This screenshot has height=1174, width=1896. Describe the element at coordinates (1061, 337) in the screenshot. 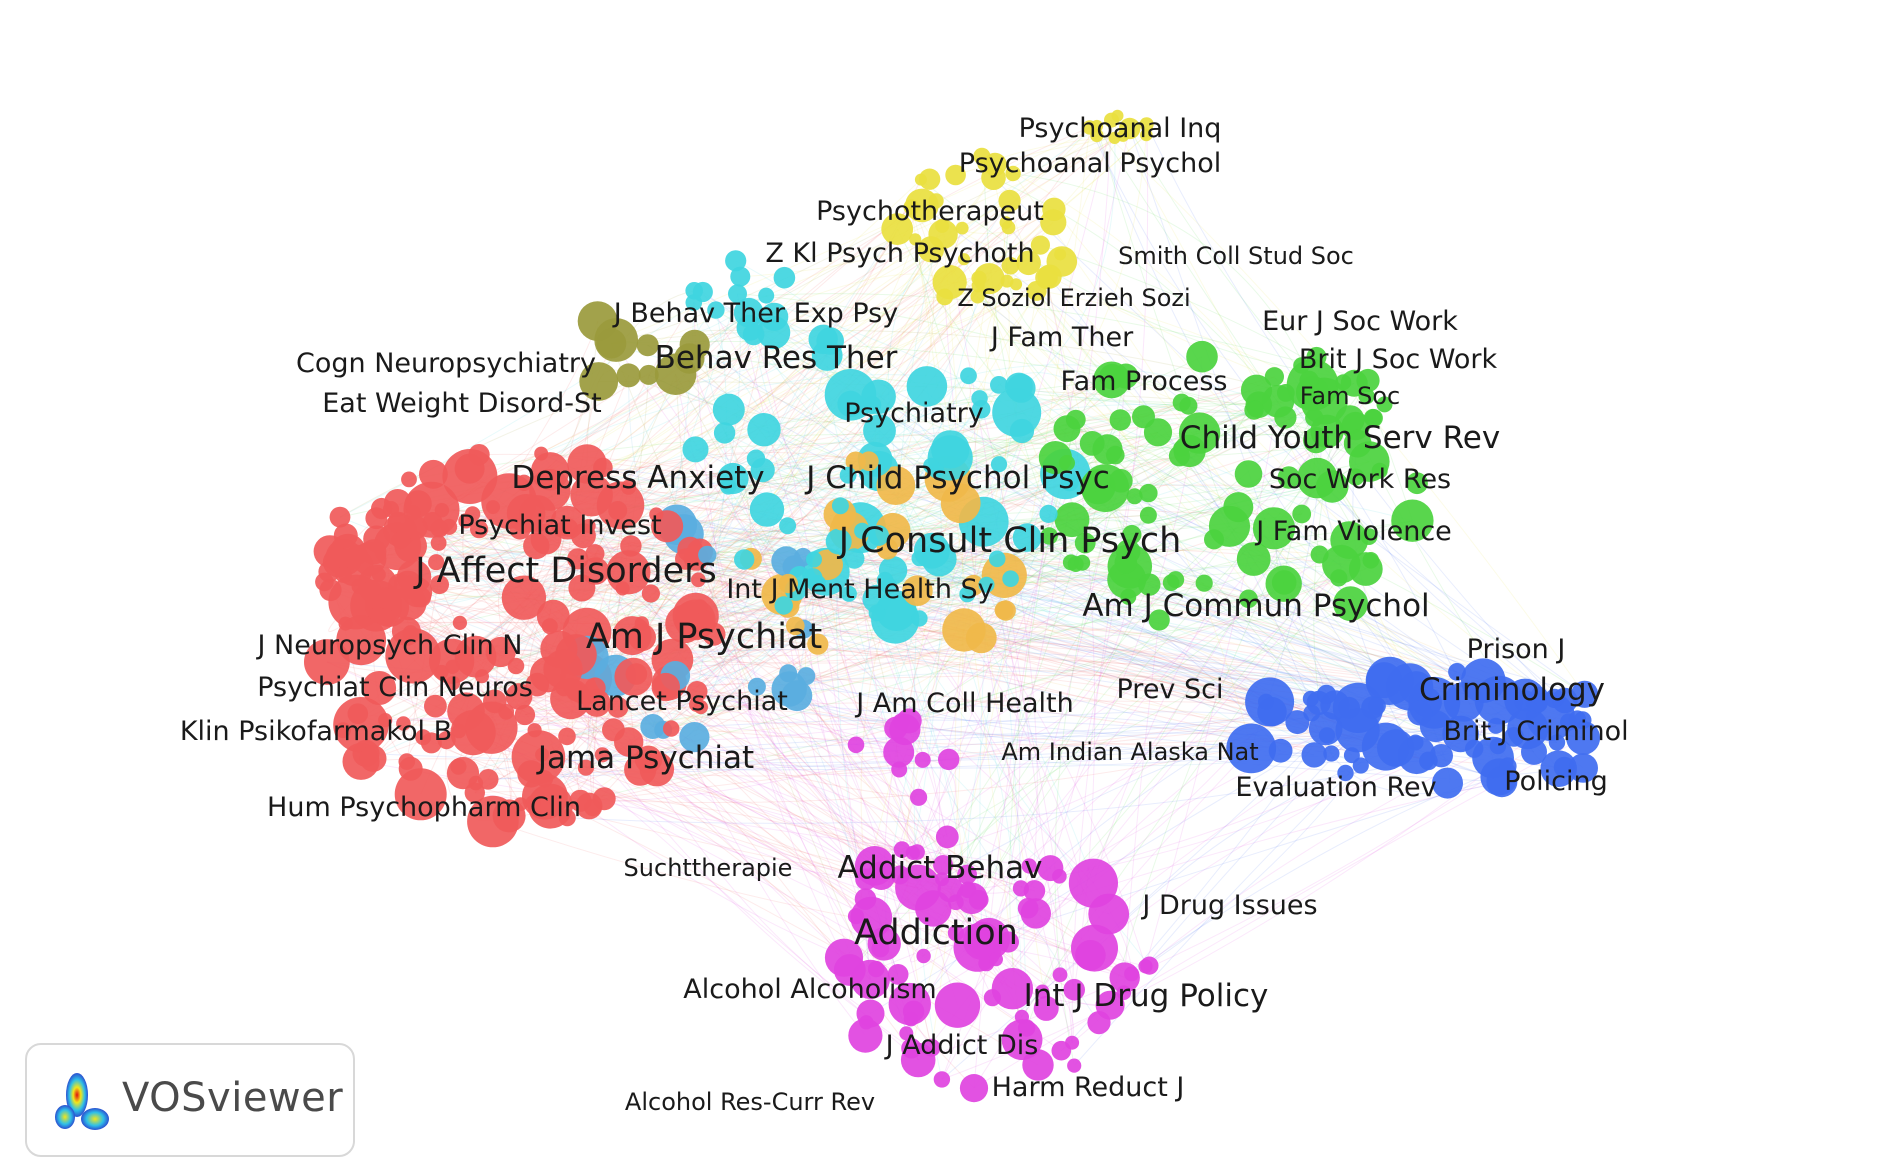

I see `journal-label: J Fam Ther` at that location.